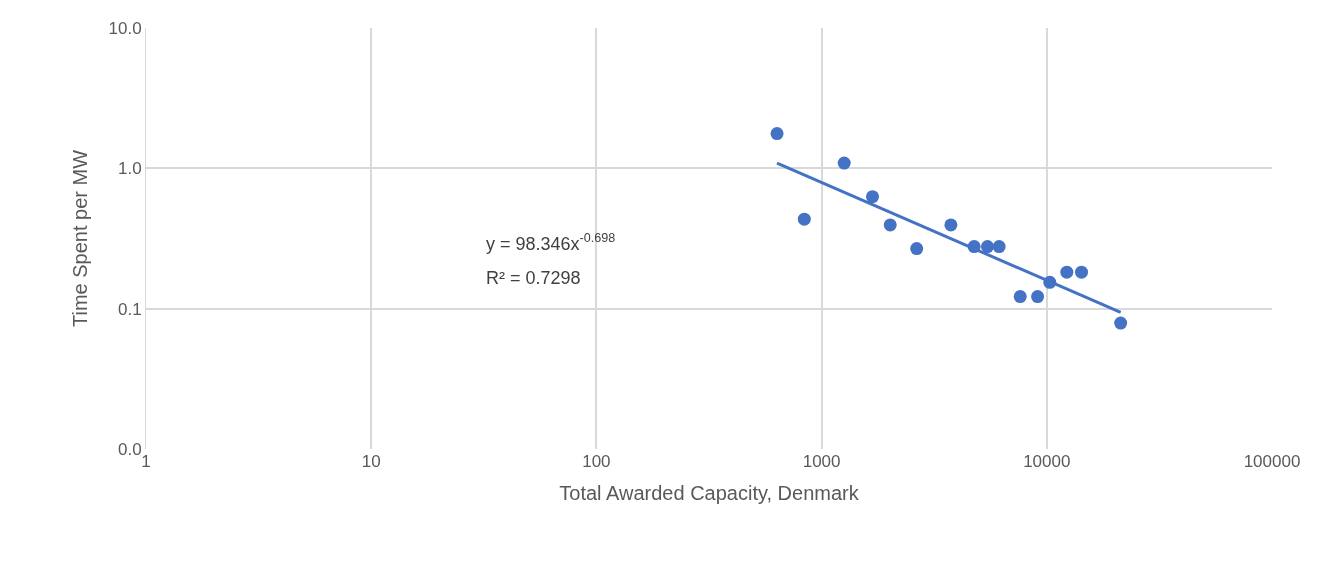 Image resolution: width=1344 pixels, height=564 pixels. Describe the element at coordinates (146, 461) in the screenshot. I see `x-tick-label: 1` at that location.